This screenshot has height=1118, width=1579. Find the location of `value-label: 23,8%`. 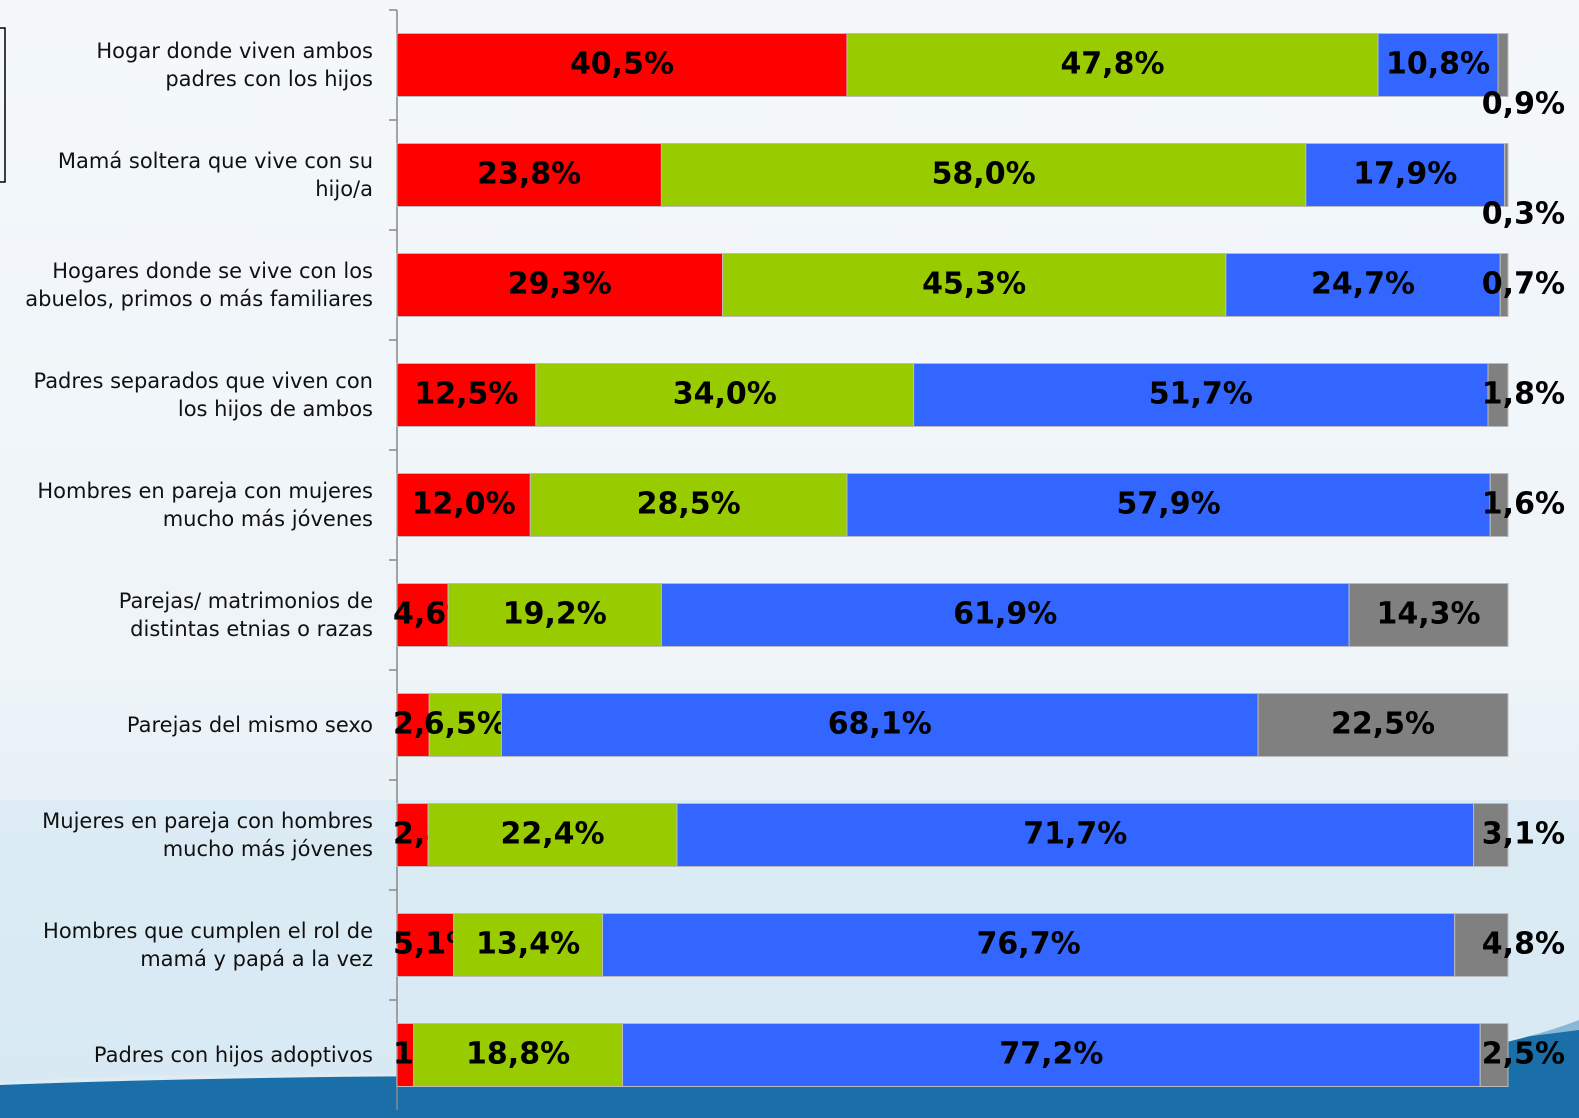

value-label: 23,8% is located at coordinates (529, 174).